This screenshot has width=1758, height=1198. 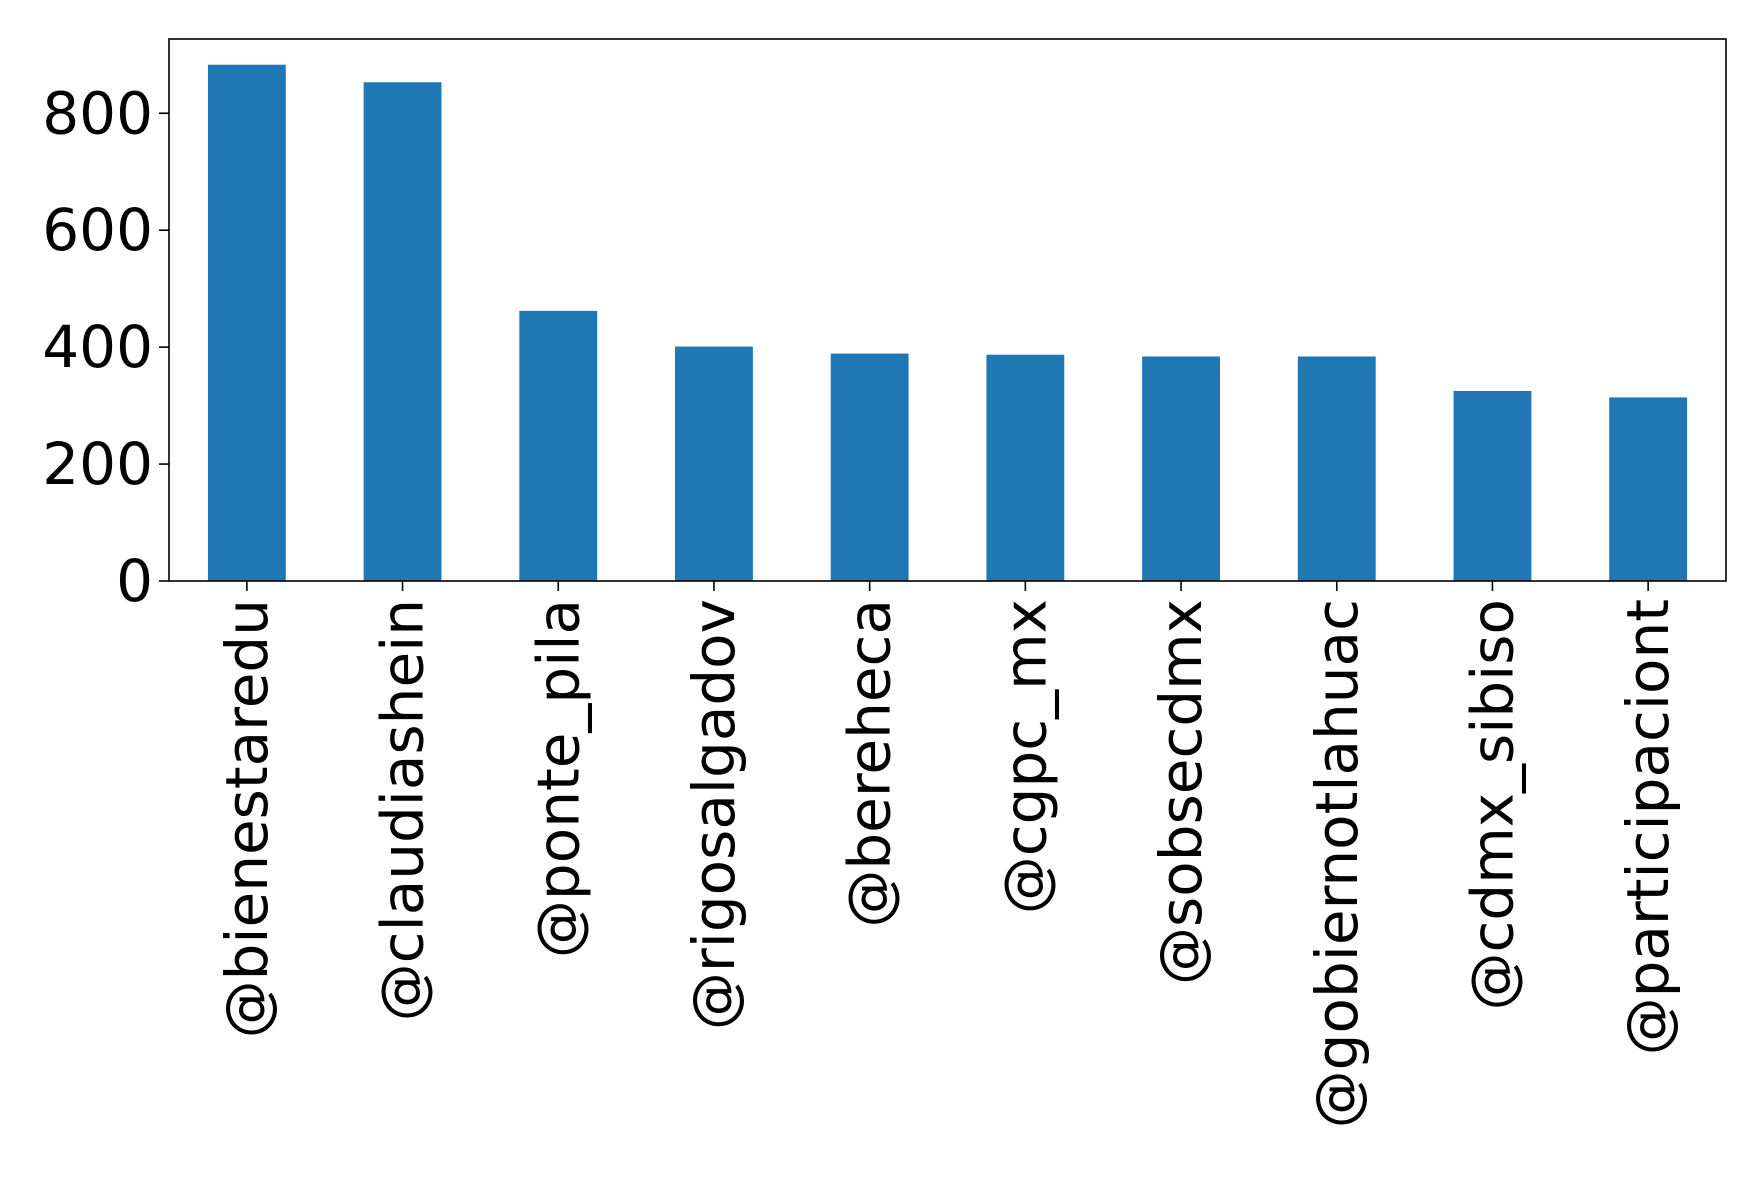 What do you see at coordinates (247, 818) in the screenshot?
I see `x-tick-label: @bienestaredu` at bounding box center [247, 818].